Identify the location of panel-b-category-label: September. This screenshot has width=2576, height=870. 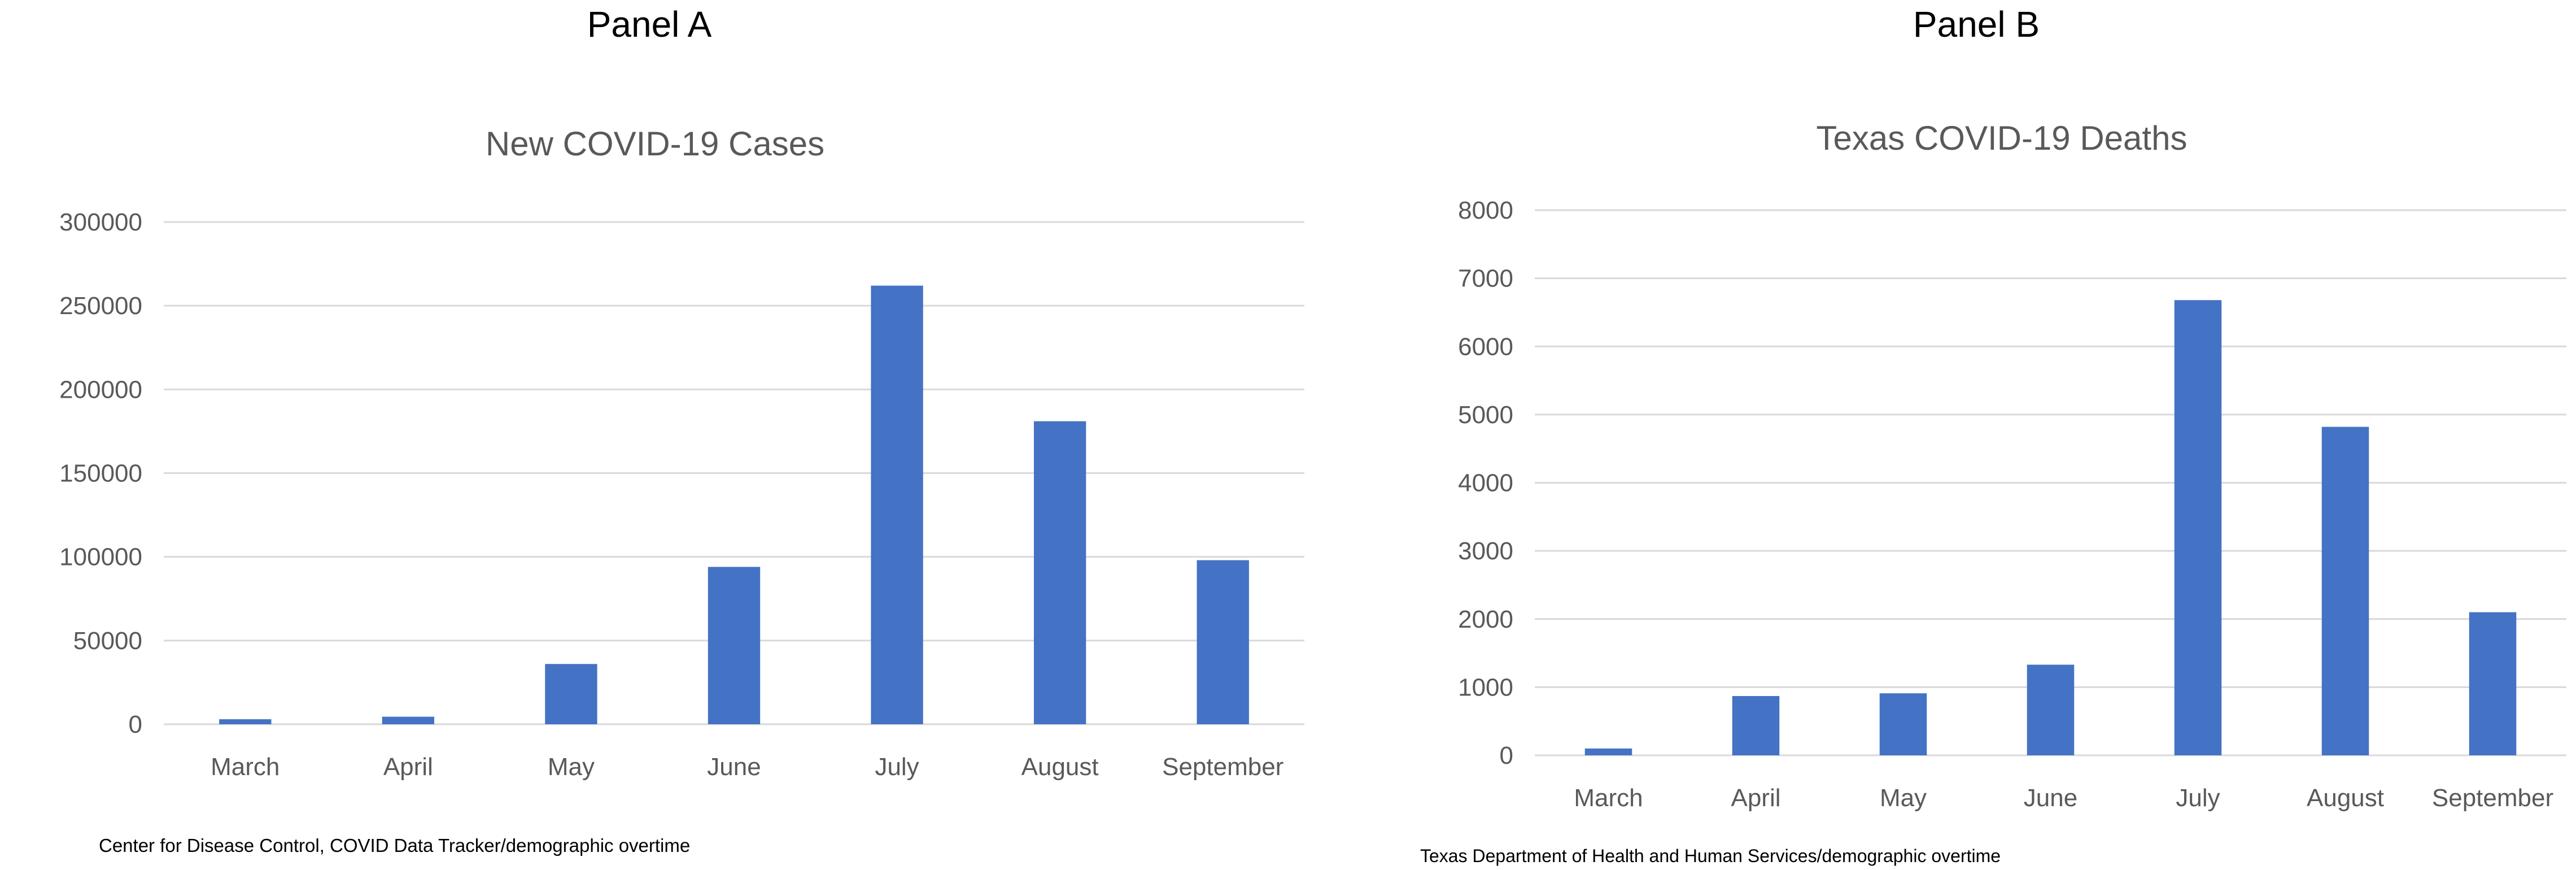
(2492, 798).